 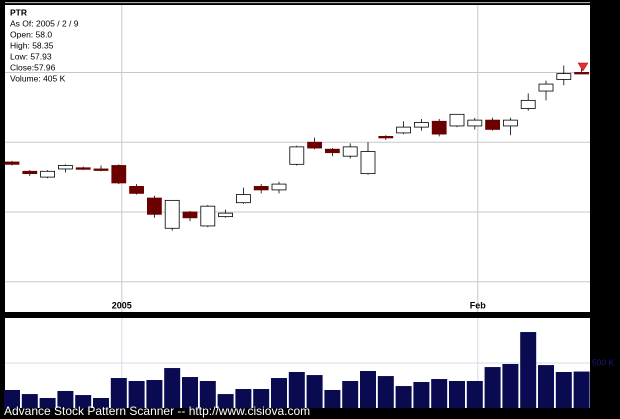 What do you see at coordinates (600, 211) in the screenshot?
I see `y-tick-label: 52` at bounding box center [600, 211].